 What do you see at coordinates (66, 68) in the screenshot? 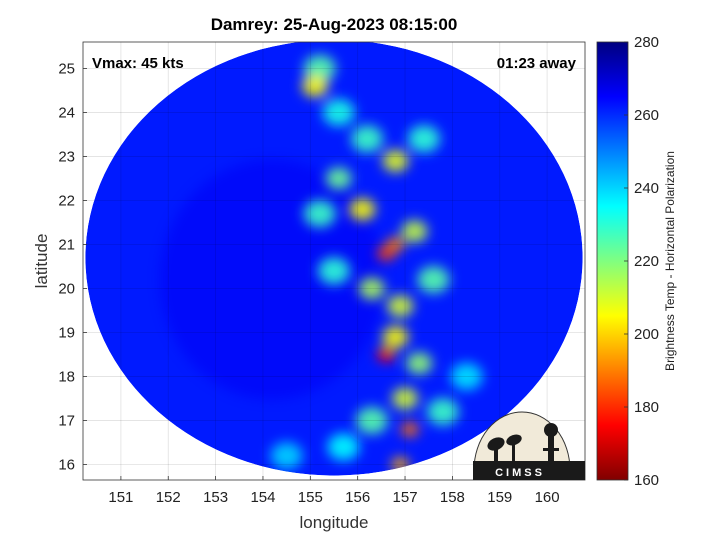
I see `y-tick-label: 25` at bounding box center [66, 68].